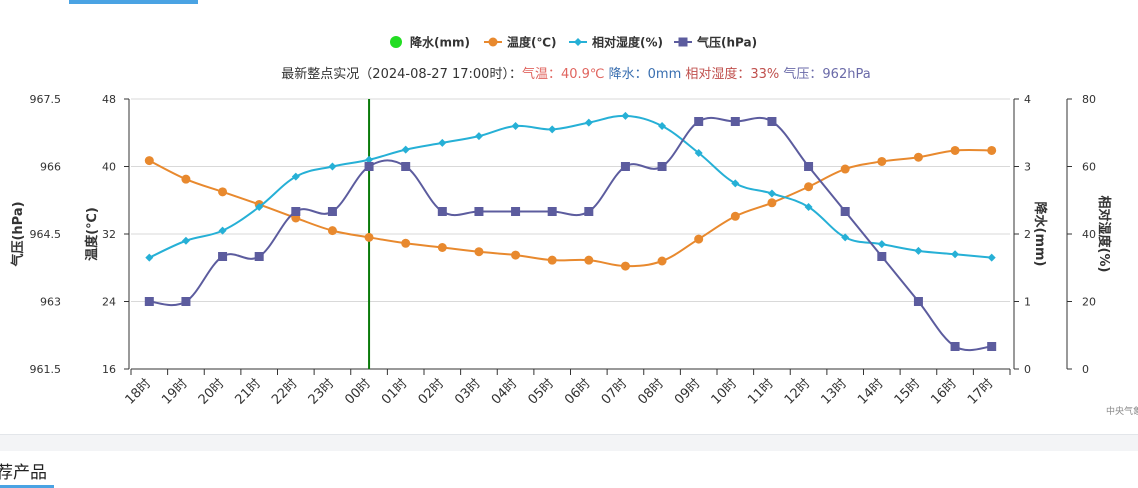 This screenshot has width=1138, height=488. What do you see at coordinates (541, 391) in the screenshot?
I see `x-tick-label: 05时` at bounding box center [541, 391].